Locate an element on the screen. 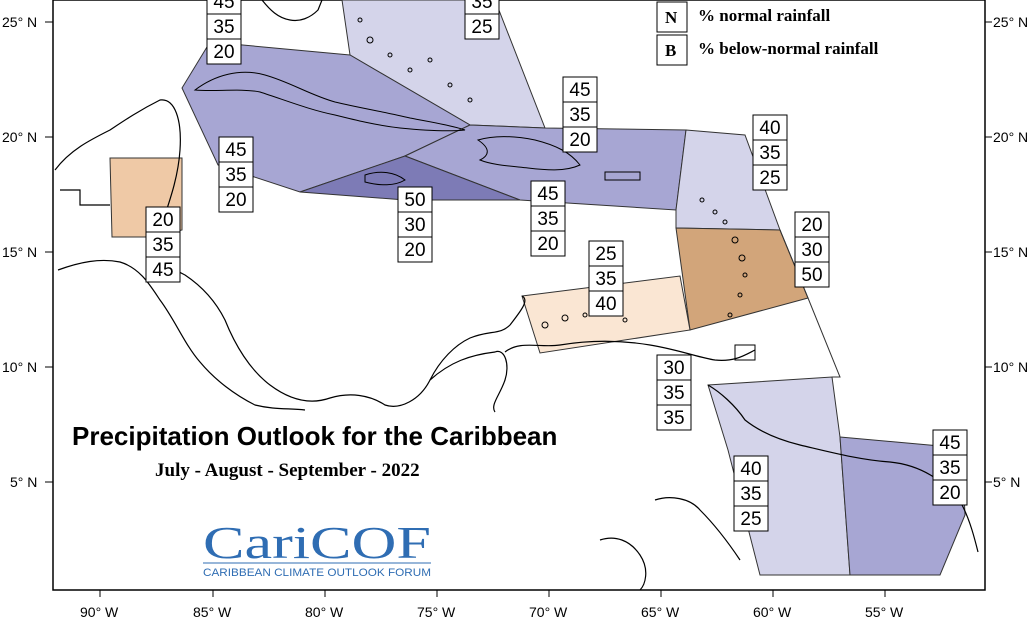  bahamas-islands is located at coordinates (415, 60).